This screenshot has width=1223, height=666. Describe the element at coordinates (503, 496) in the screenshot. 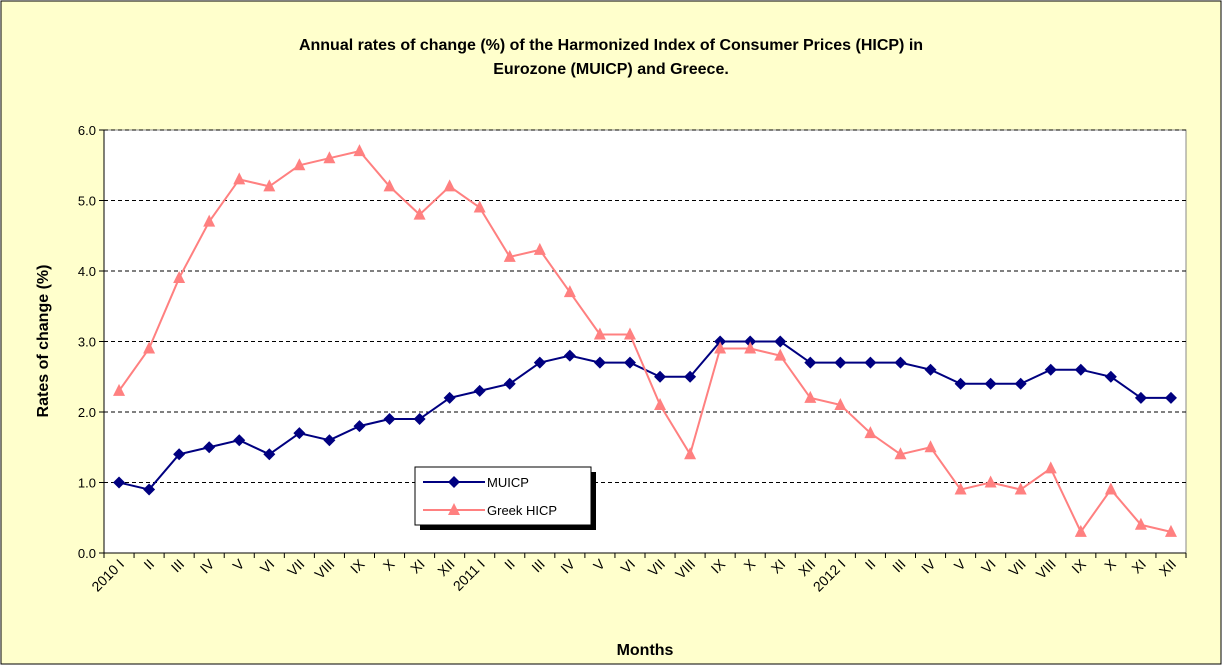

I see `legend` at that location.